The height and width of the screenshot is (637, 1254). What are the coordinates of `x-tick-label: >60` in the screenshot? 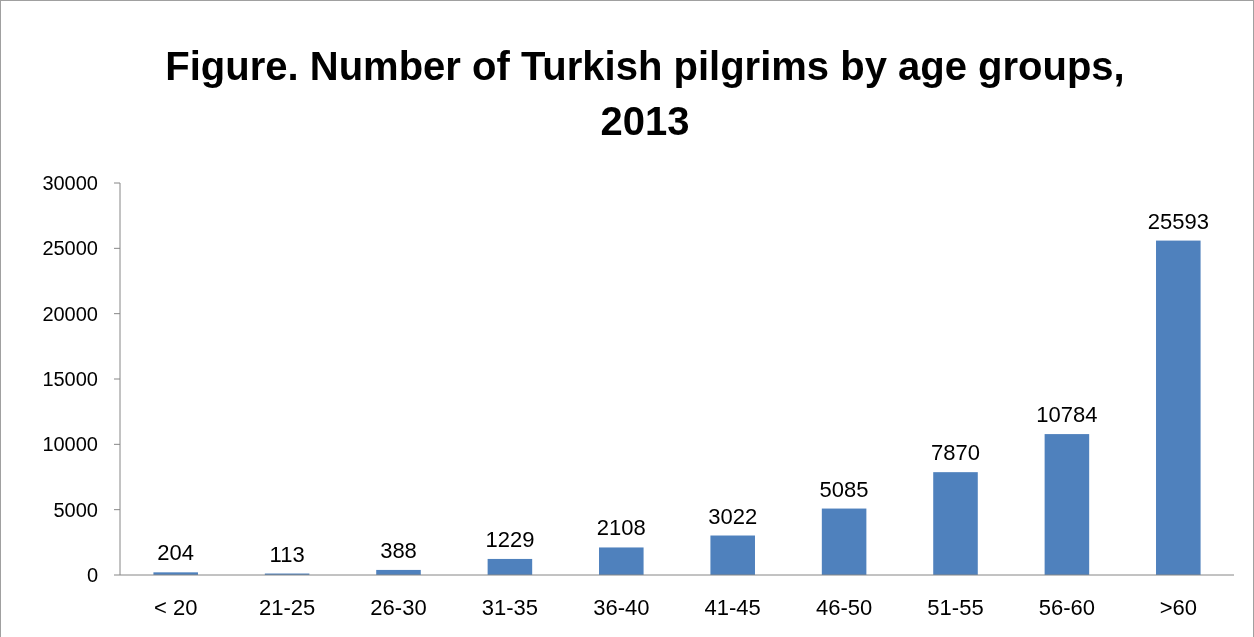 It's located at (1178, 607).